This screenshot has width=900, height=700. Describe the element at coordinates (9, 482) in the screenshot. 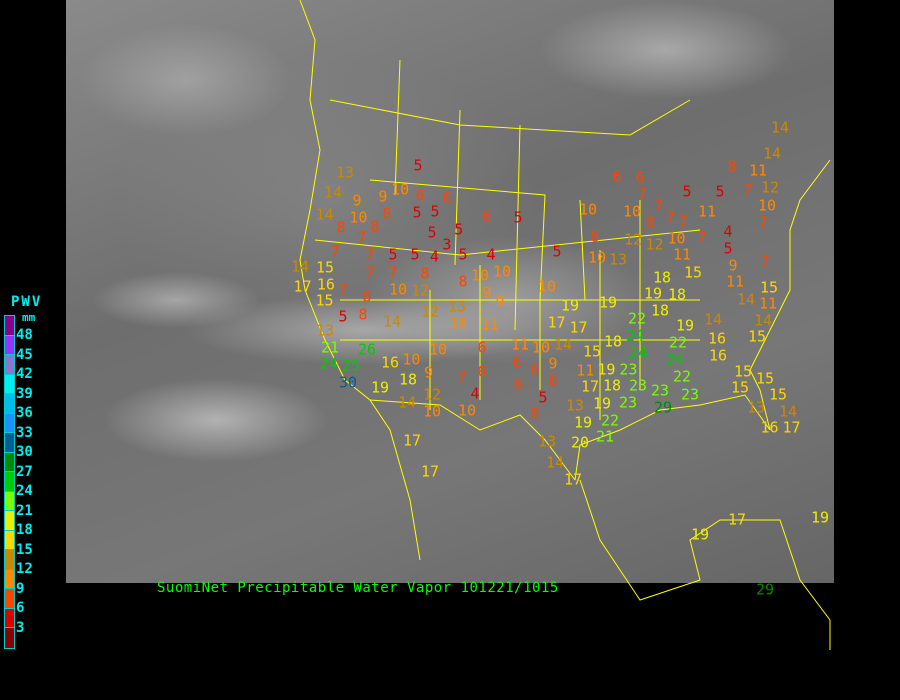

I see `color-legend-bar` at that location.